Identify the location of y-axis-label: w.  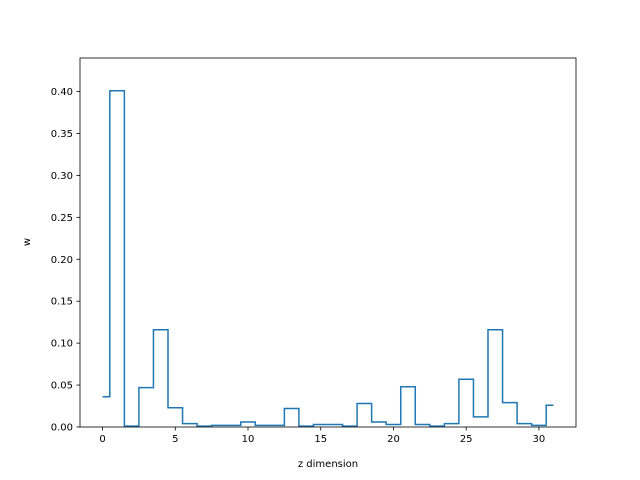
(27, 242).